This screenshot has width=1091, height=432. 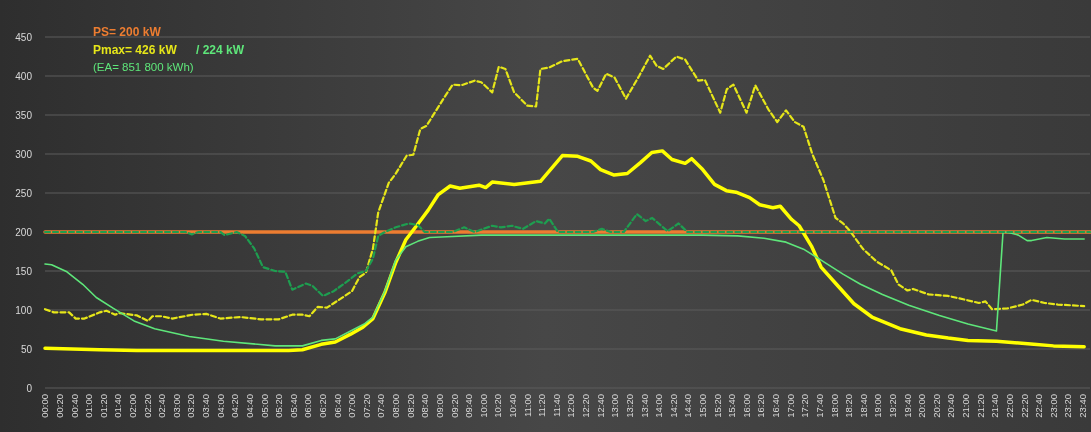 What do you see at coordinates (89, 406) in the screenshot?
I see `x-tick-label: 01:00` at bounding box center [89, 406].